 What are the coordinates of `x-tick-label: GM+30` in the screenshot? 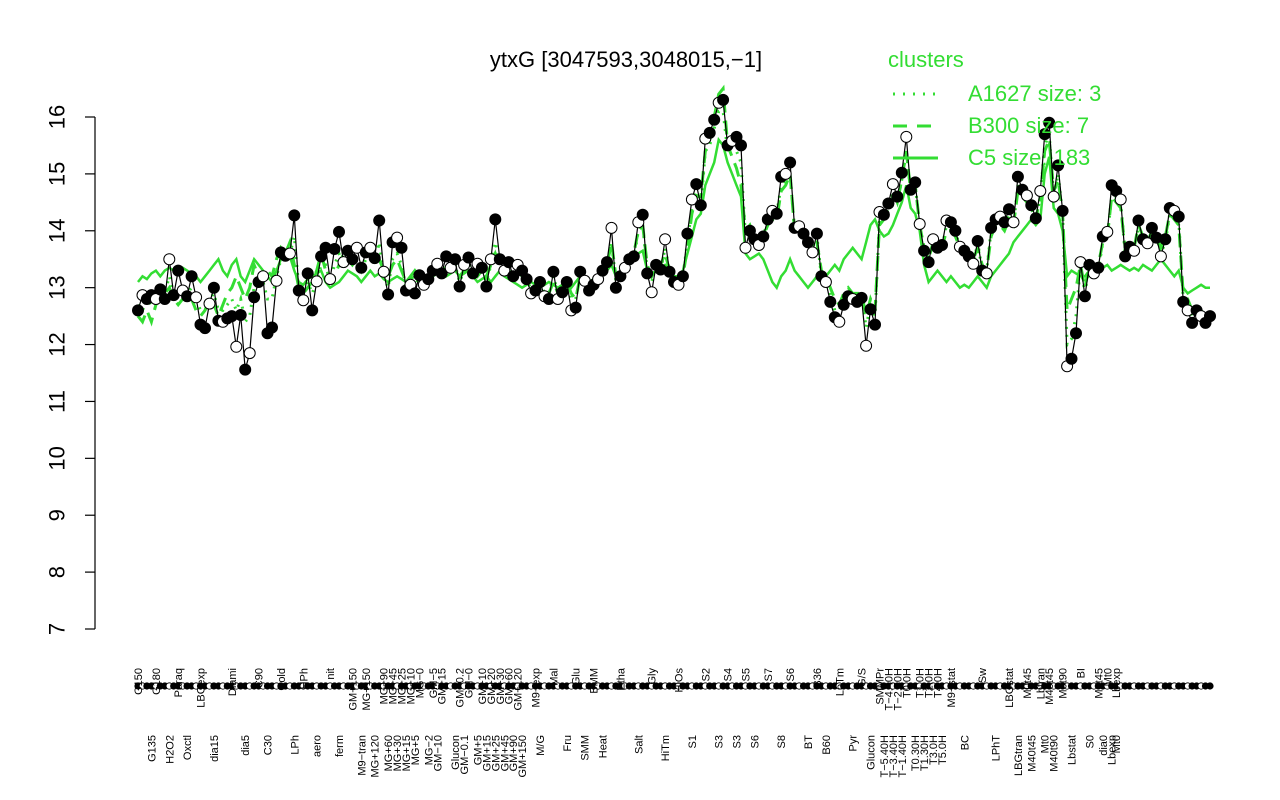 It's located at (501, 686).